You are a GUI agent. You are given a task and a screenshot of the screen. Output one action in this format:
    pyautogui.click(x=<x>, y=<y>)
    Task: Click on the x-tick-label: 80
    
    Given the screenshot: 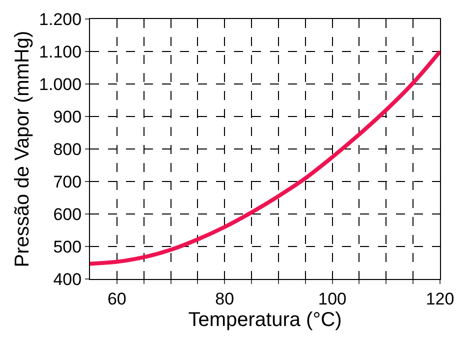 What is the action you would take?
    pyautogui.click(x=224, y=298)
    